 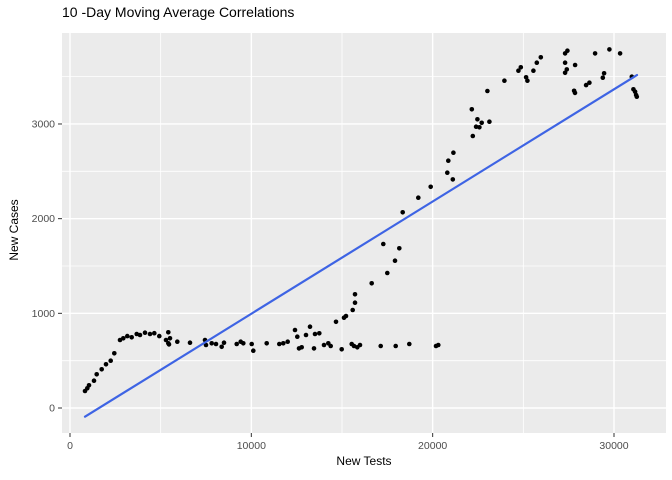 What do you see at coordinates (52, 409) in the screenshot?
I see `y-tick-label: 0` at bounding box center [52, 409].